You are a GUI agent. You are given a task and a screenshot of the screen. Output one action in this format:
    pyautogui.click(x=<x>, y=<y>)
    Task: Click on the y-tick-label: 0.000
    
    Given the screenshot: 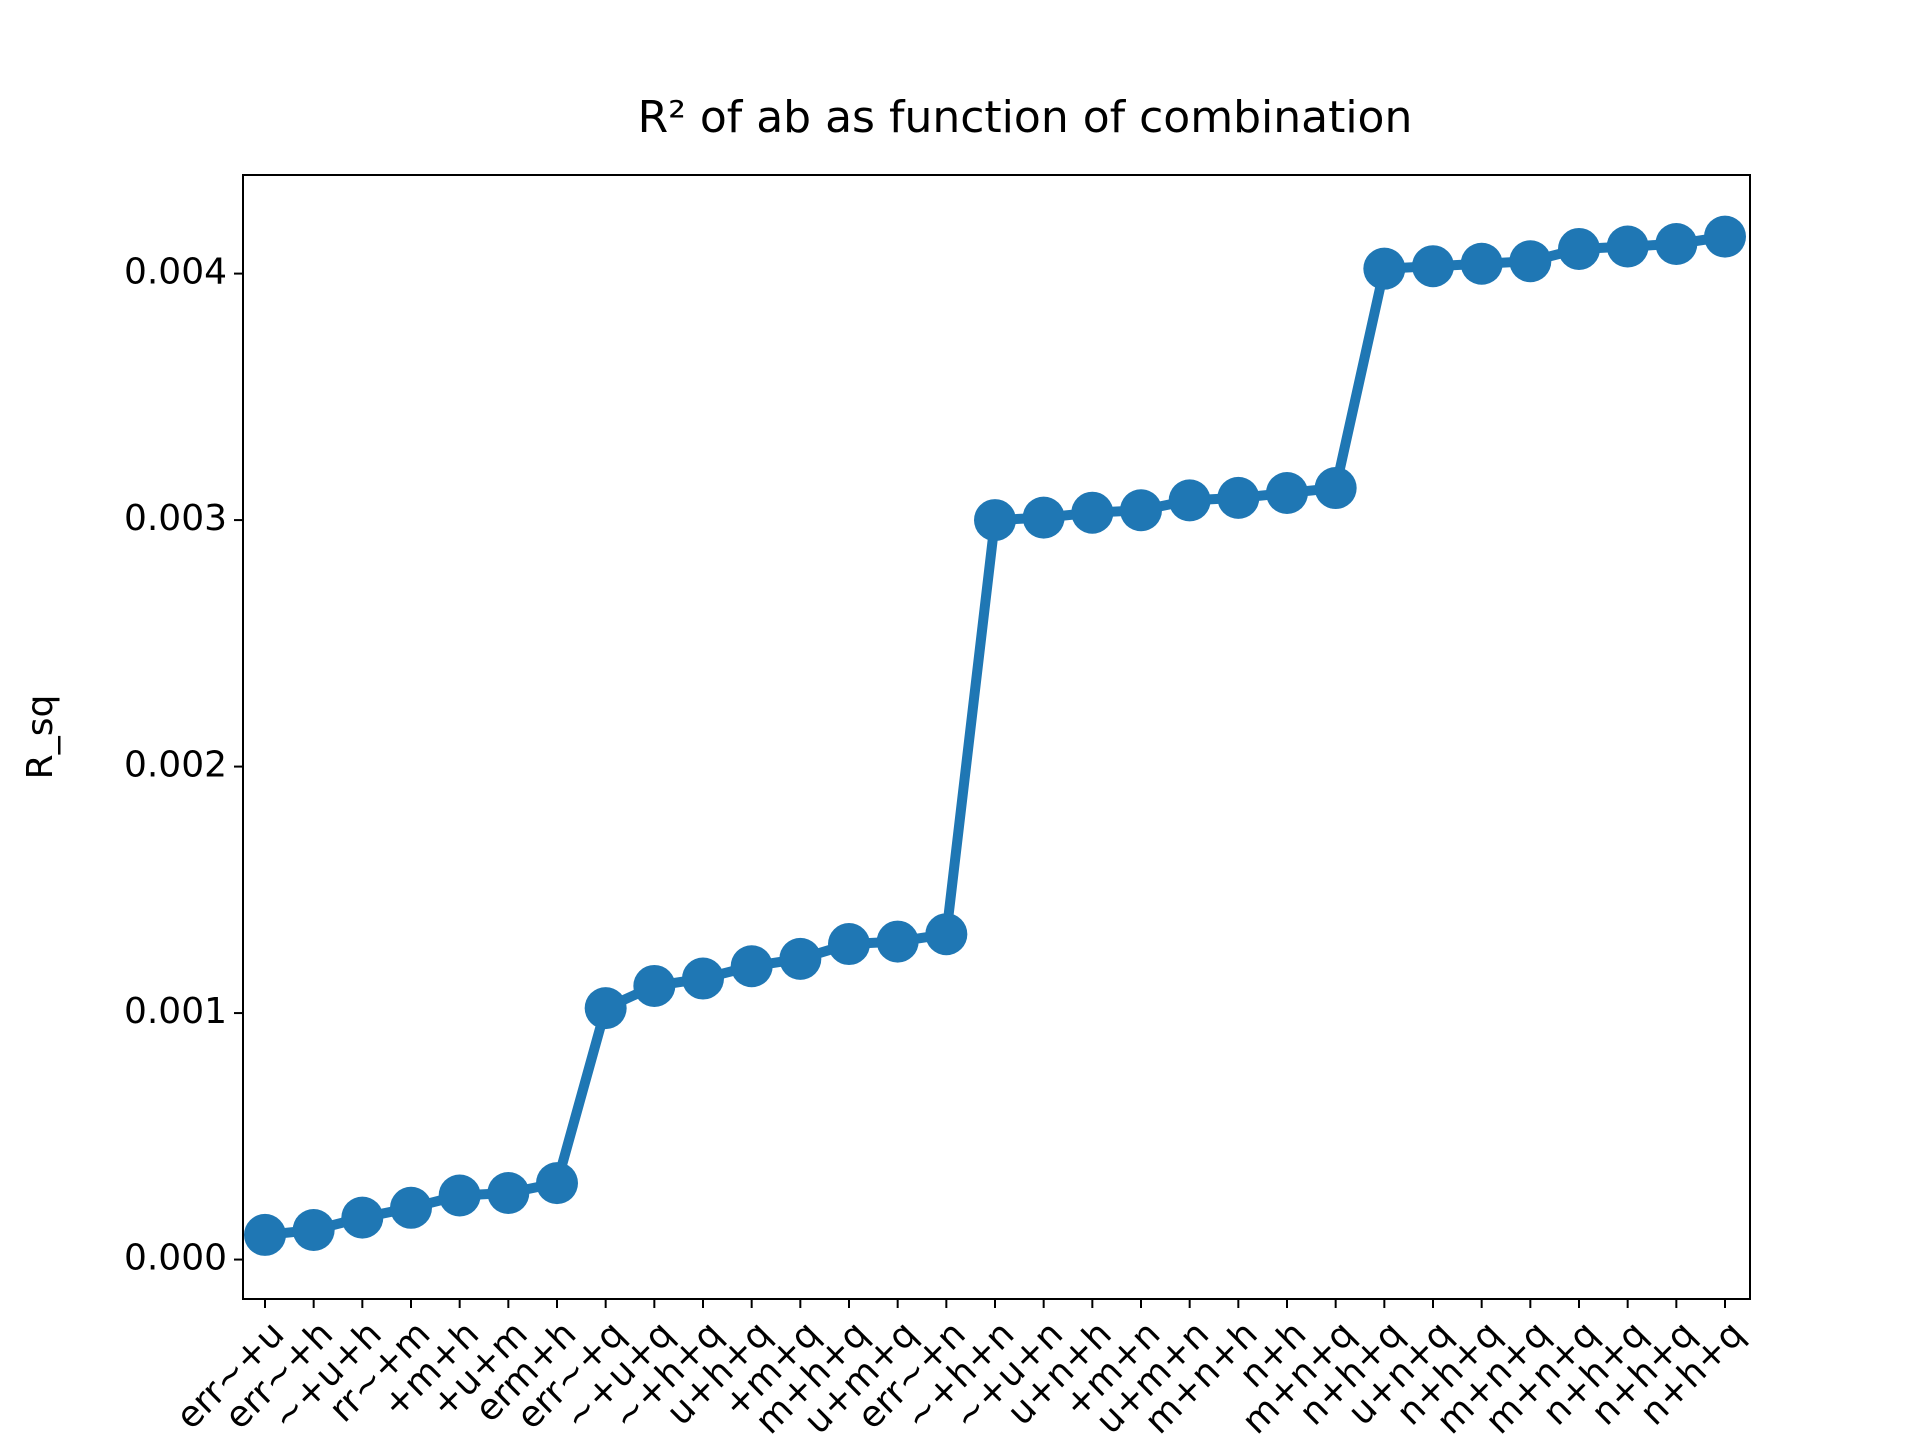 What is the action you would take?
    pyautogui.click(x=175, y=1258)
    